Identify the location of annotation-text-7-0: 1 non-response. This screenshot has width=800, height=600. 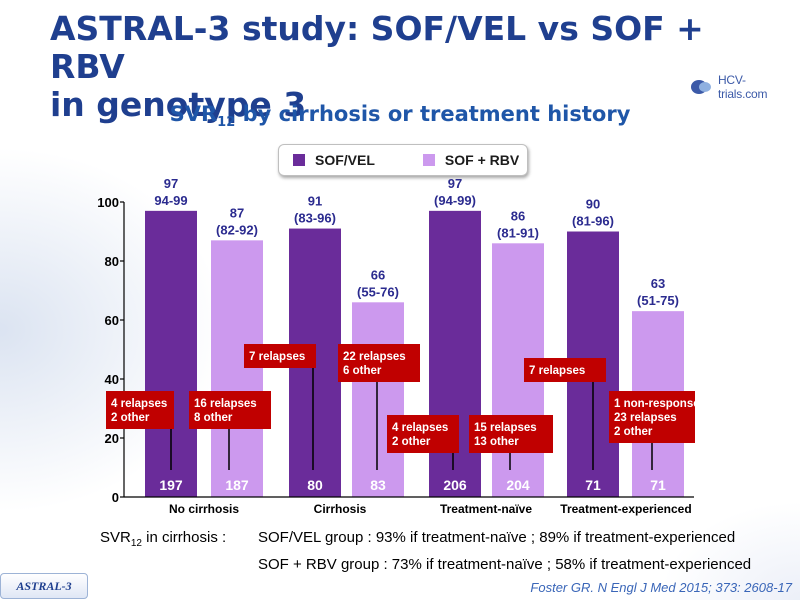
(657, 404).